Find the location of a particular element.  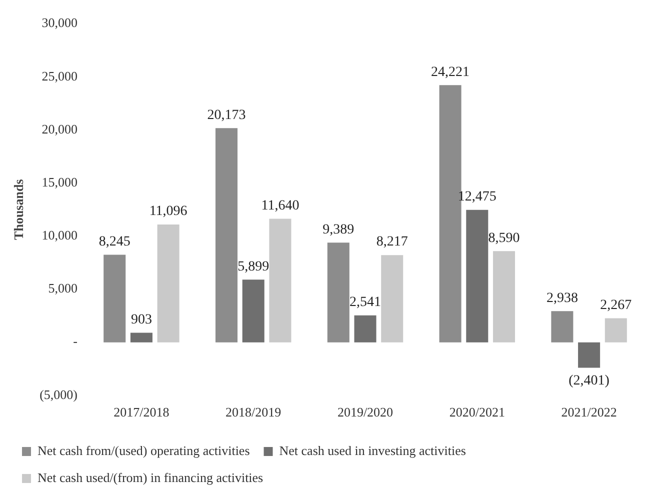

y-tick-label: 20,000 is located at coordinates (60, 128).